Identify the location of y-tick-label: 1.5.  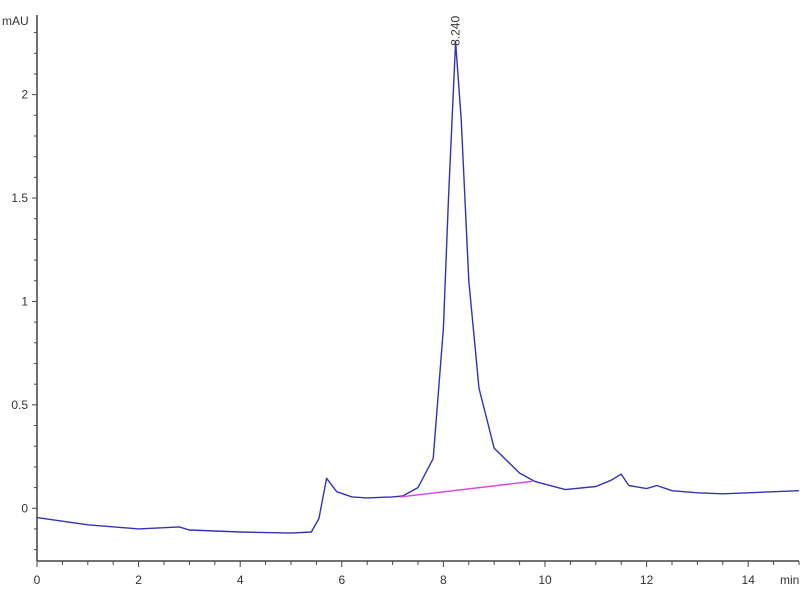
(19, 198).